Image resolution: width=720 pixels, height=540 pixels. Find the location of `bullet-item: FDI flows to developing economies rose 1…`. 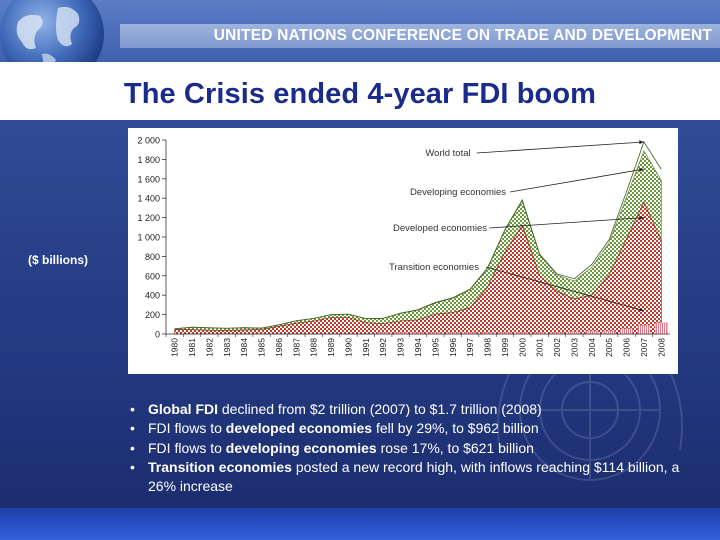

bullet-item: FDI flows to developing economies rose 1… is located at coordinates (410, 449).